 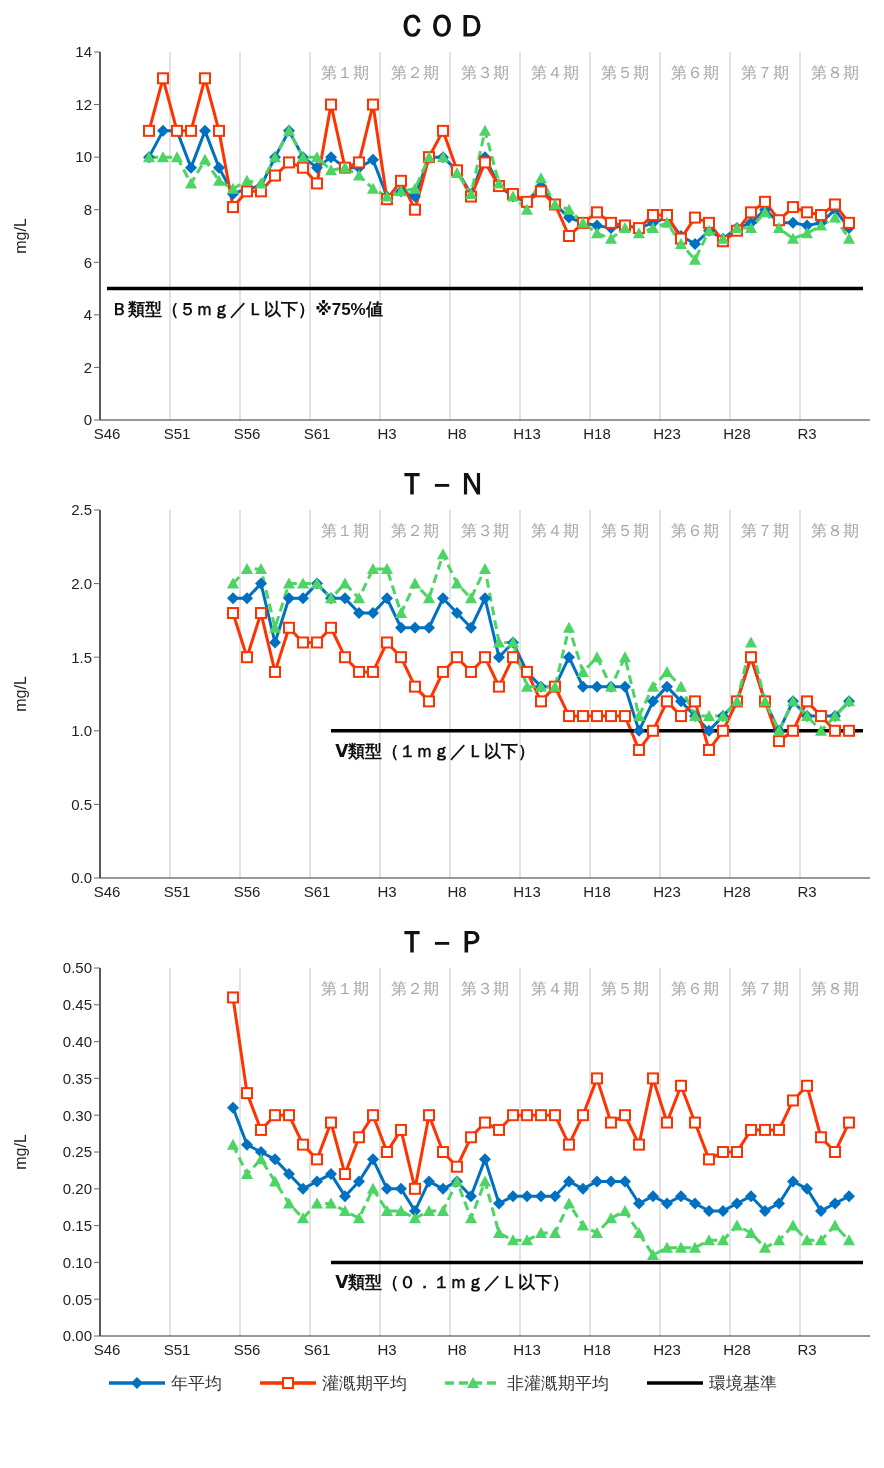 What do you see at coordinates (87, 420) in the screenshot?
I see `y-tick-label: 0` at bounding box center [87, 420].